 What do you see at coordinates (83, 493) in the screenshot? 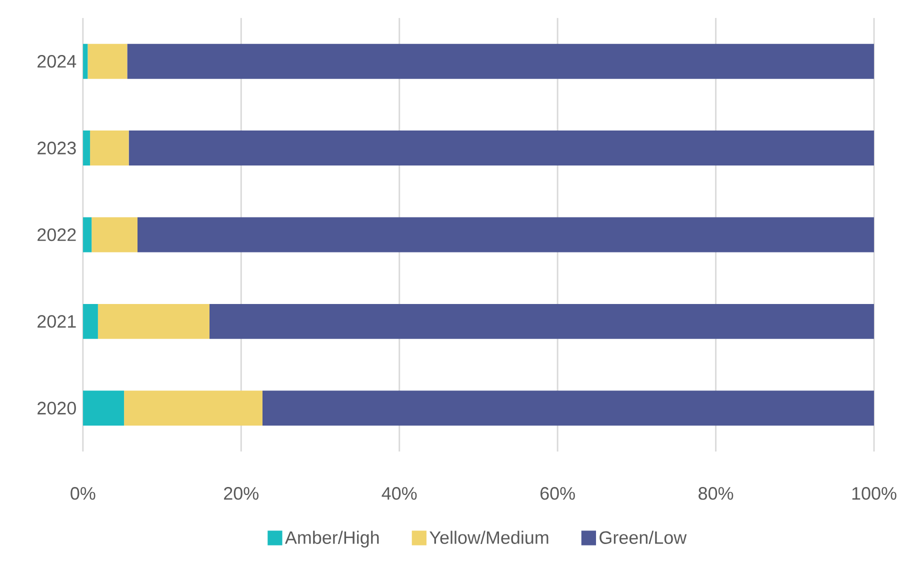
I see `x-tick-label: 0%` at bounding box center [83, 493].